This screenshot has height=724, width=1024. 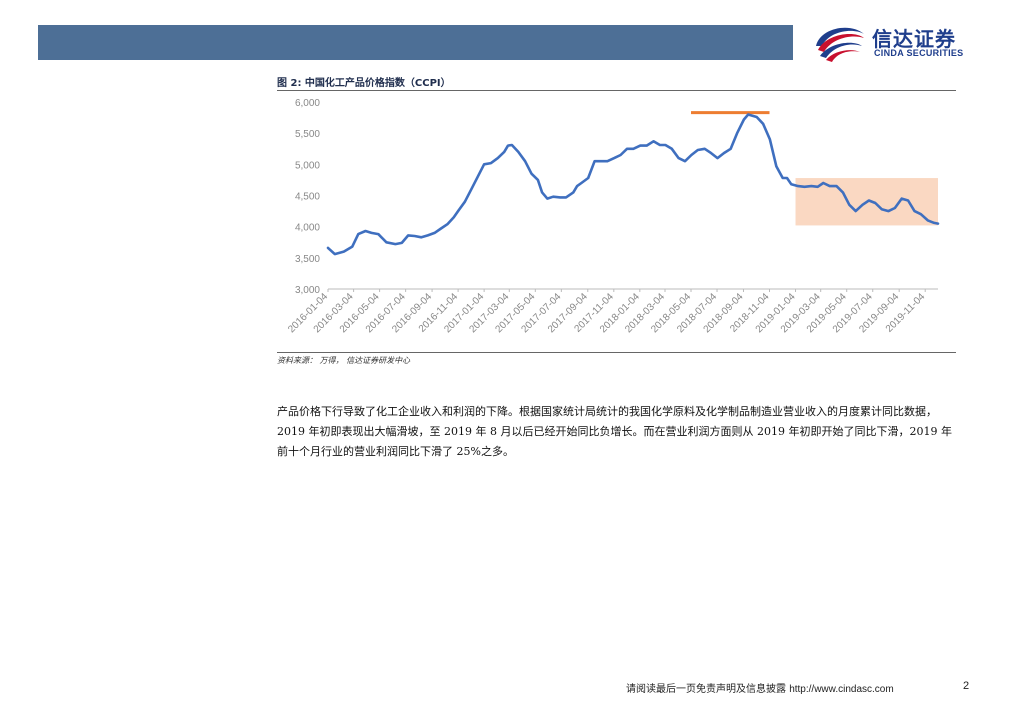 What do you see at coordinates (344, 360) in the screenshot?
I see `figure-source: 资料来源： 万得， 信达证券研发中心` at bounding box center [344, 360].